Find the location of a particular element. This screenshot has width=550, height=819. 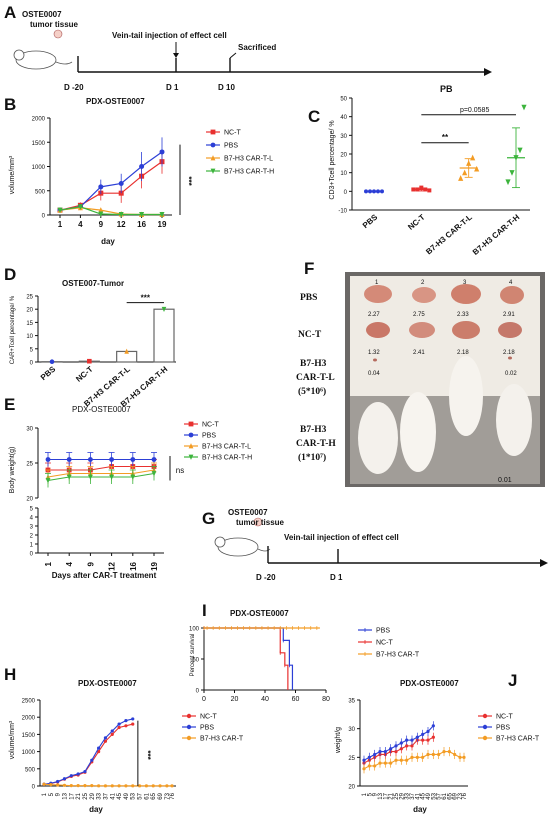

panel-letter-f: F is located at coordinates (309, 268).